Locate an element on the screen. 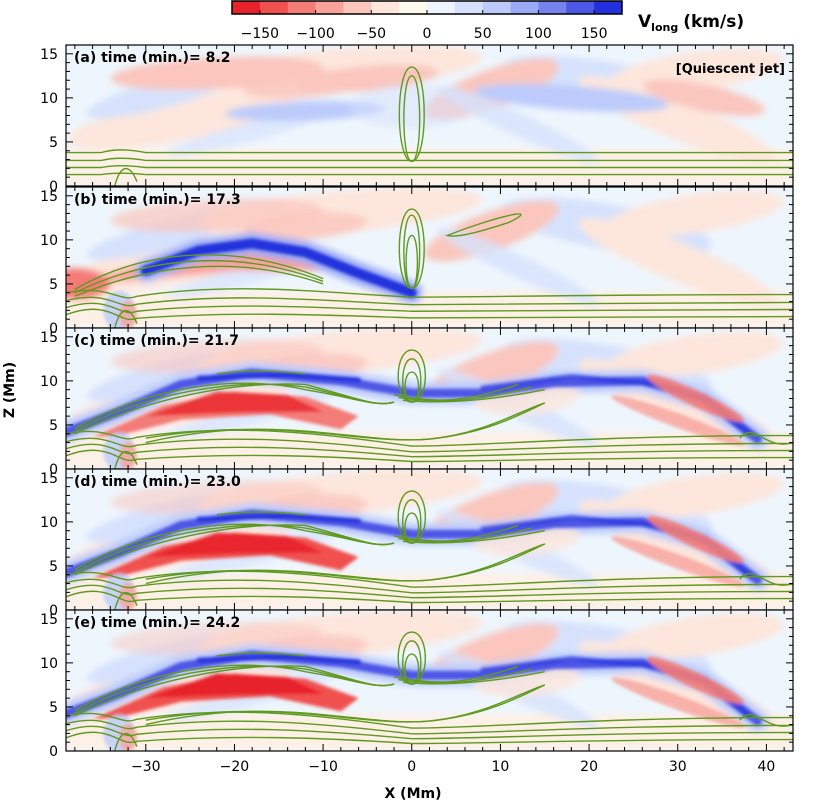 The width and height of the screenshot is (830, 806). panel-label: (c) time (min.)= 21.7 is located at coordinates (156, 341).